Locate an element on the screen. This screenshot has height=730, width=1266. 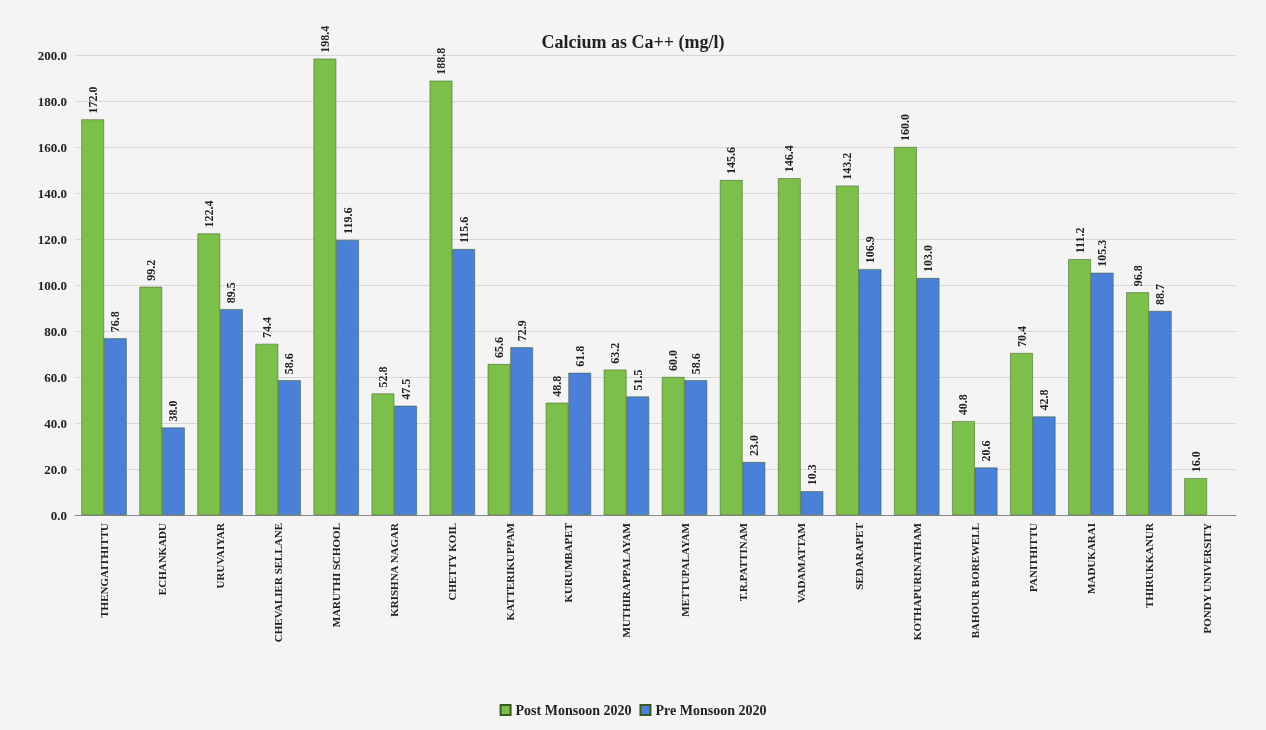
data-label: 76.8 is located at coordinates (115, 322).